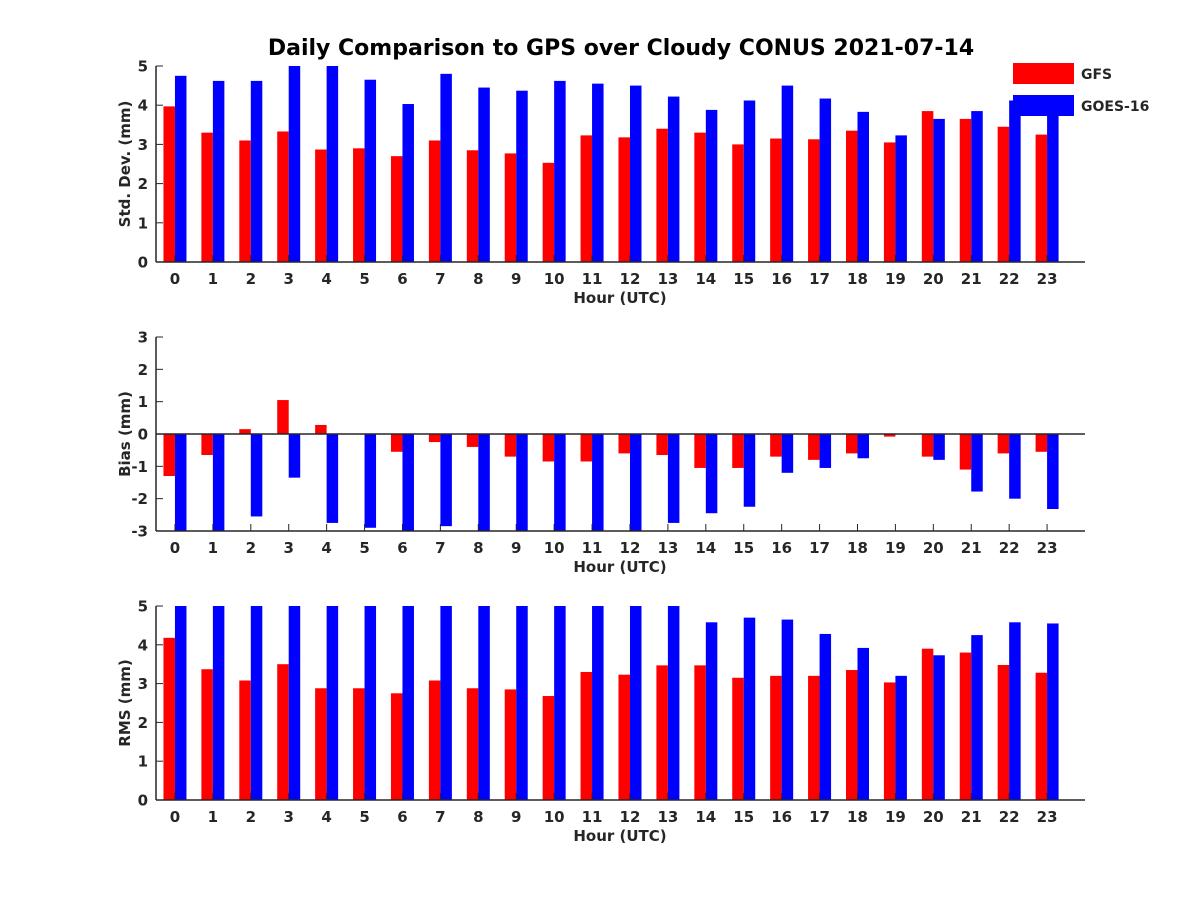 This screenshot has height=900, width=1200. What do you see at coordinates (139, 467) in the screenshot?
I see `y-tick-label: -1` at bounding box center [139, 467].